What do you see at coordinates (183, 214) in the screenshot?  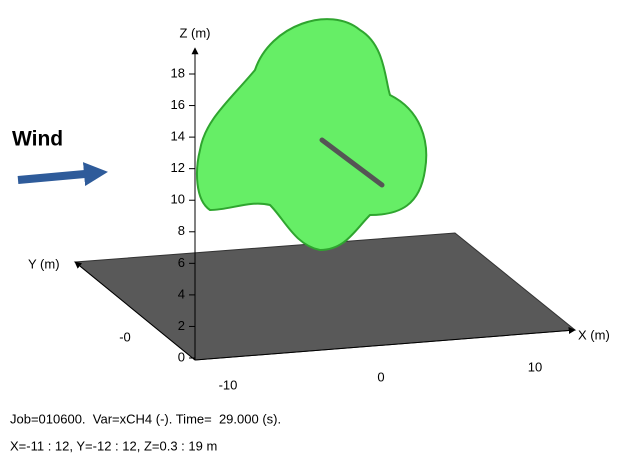 I see `z-ticks: 0 2 4 6 8 10 12 14 16 18` at bounding box center [183, 214].